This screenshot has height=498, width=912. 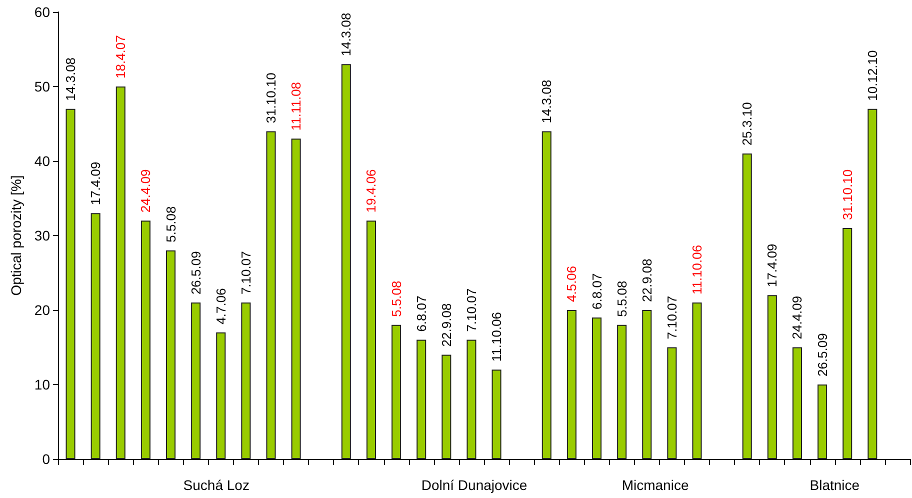 What do you see at coordinates (655, 485) in the screenshot?
I see `text: Micmanice` at bounding box center [655, 485].